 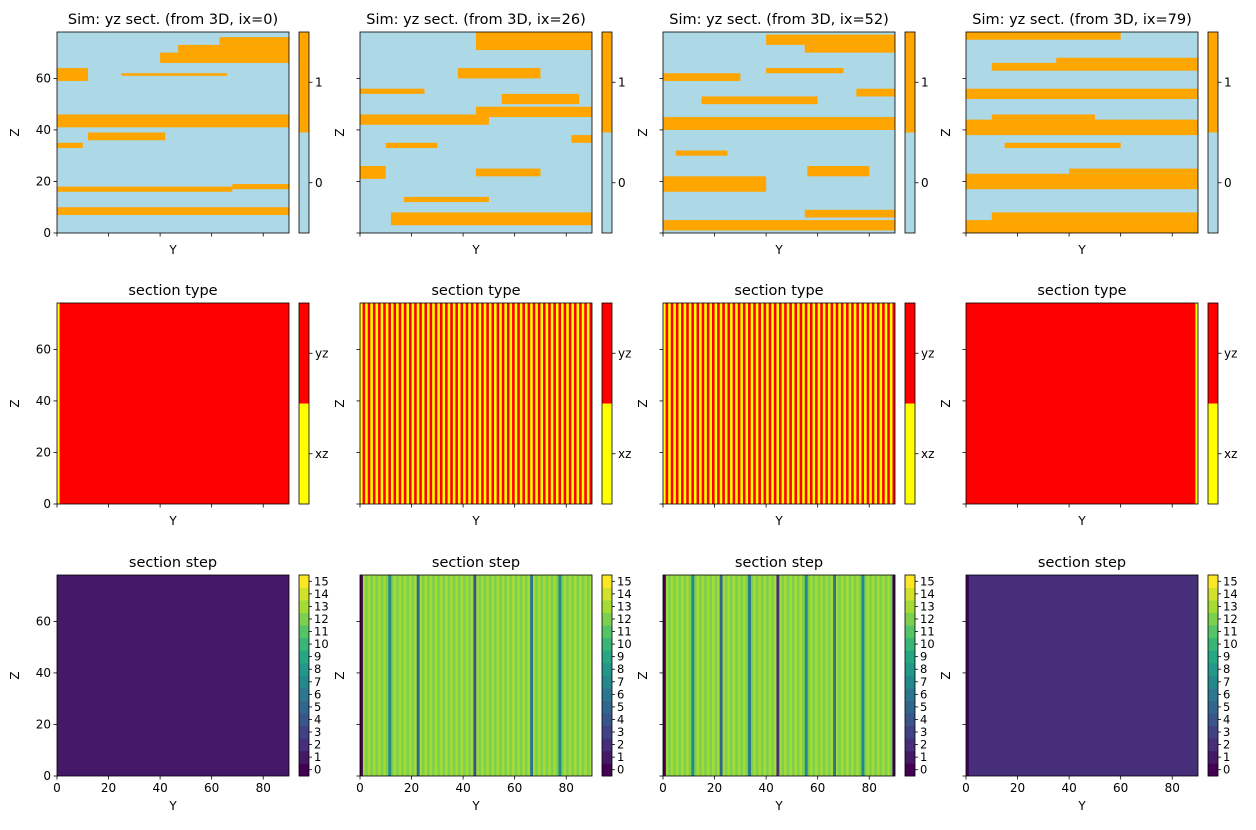 I want to click on colorbar-tick-label: 5, so click(x=620, y=707).